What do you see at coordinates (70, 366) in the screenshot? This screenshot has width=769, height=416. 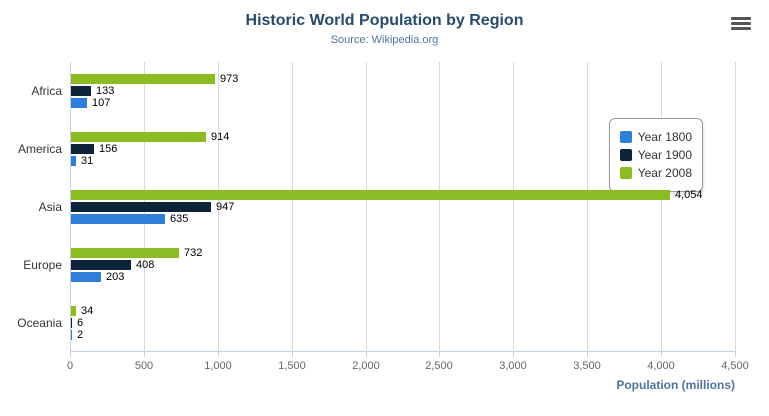 I see `x-tick-label: 0` at bounding box center [70, 366].